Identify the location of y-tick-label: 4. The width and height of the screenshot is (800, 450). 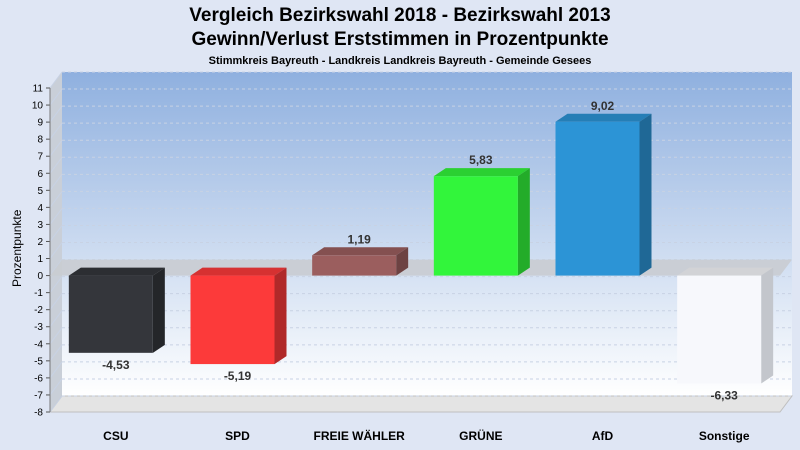
(40, 208).